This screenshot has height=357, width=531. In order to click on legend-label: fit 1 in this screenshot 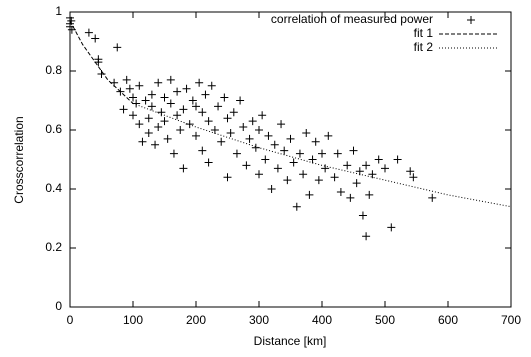, I will do `click(424, 33)`.